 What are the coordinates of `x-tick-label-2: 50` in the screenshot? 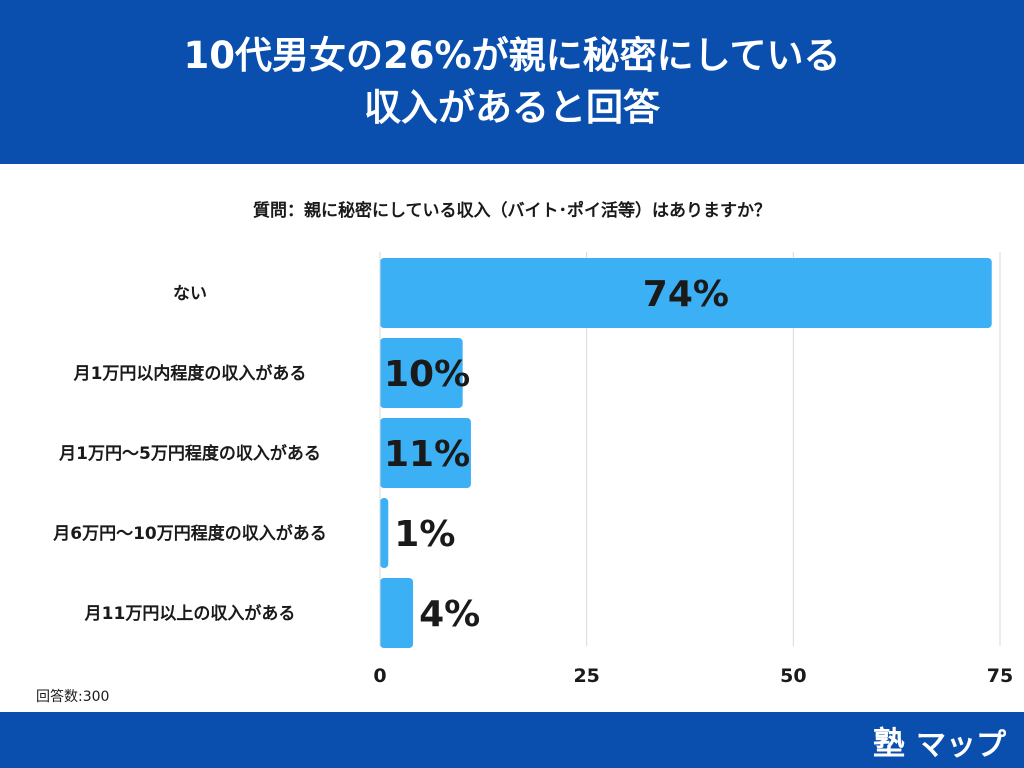 It's located at (793, 676).